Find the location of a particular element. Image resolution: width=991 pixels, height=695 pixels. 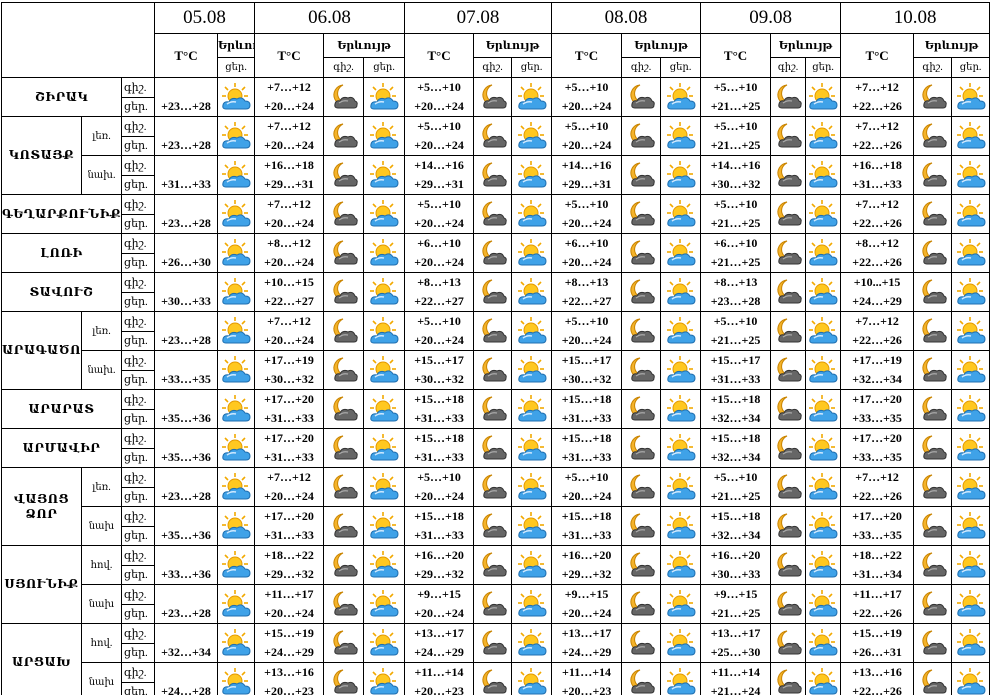

temp-cell: +14…+16 +29…+31 is located at coordinates (439, 175).